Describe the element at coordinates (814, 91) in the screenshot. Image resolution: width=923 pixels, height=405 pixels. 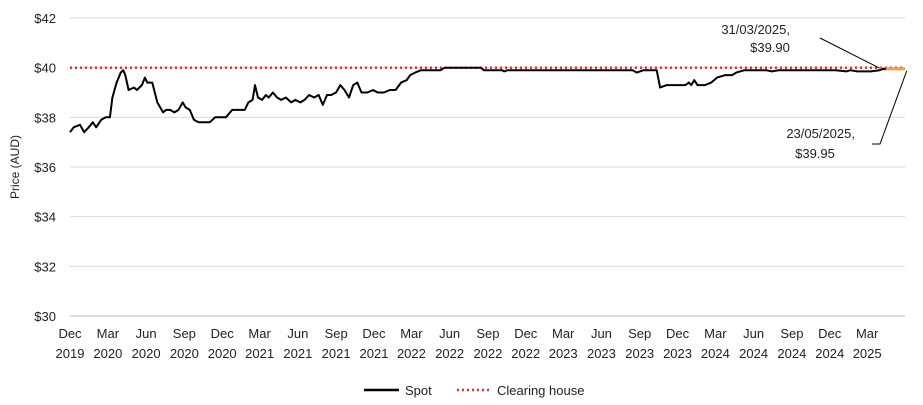
I see `annotations: 31/03/2025, $39.90 23/05/2025, $39.95` at that location.